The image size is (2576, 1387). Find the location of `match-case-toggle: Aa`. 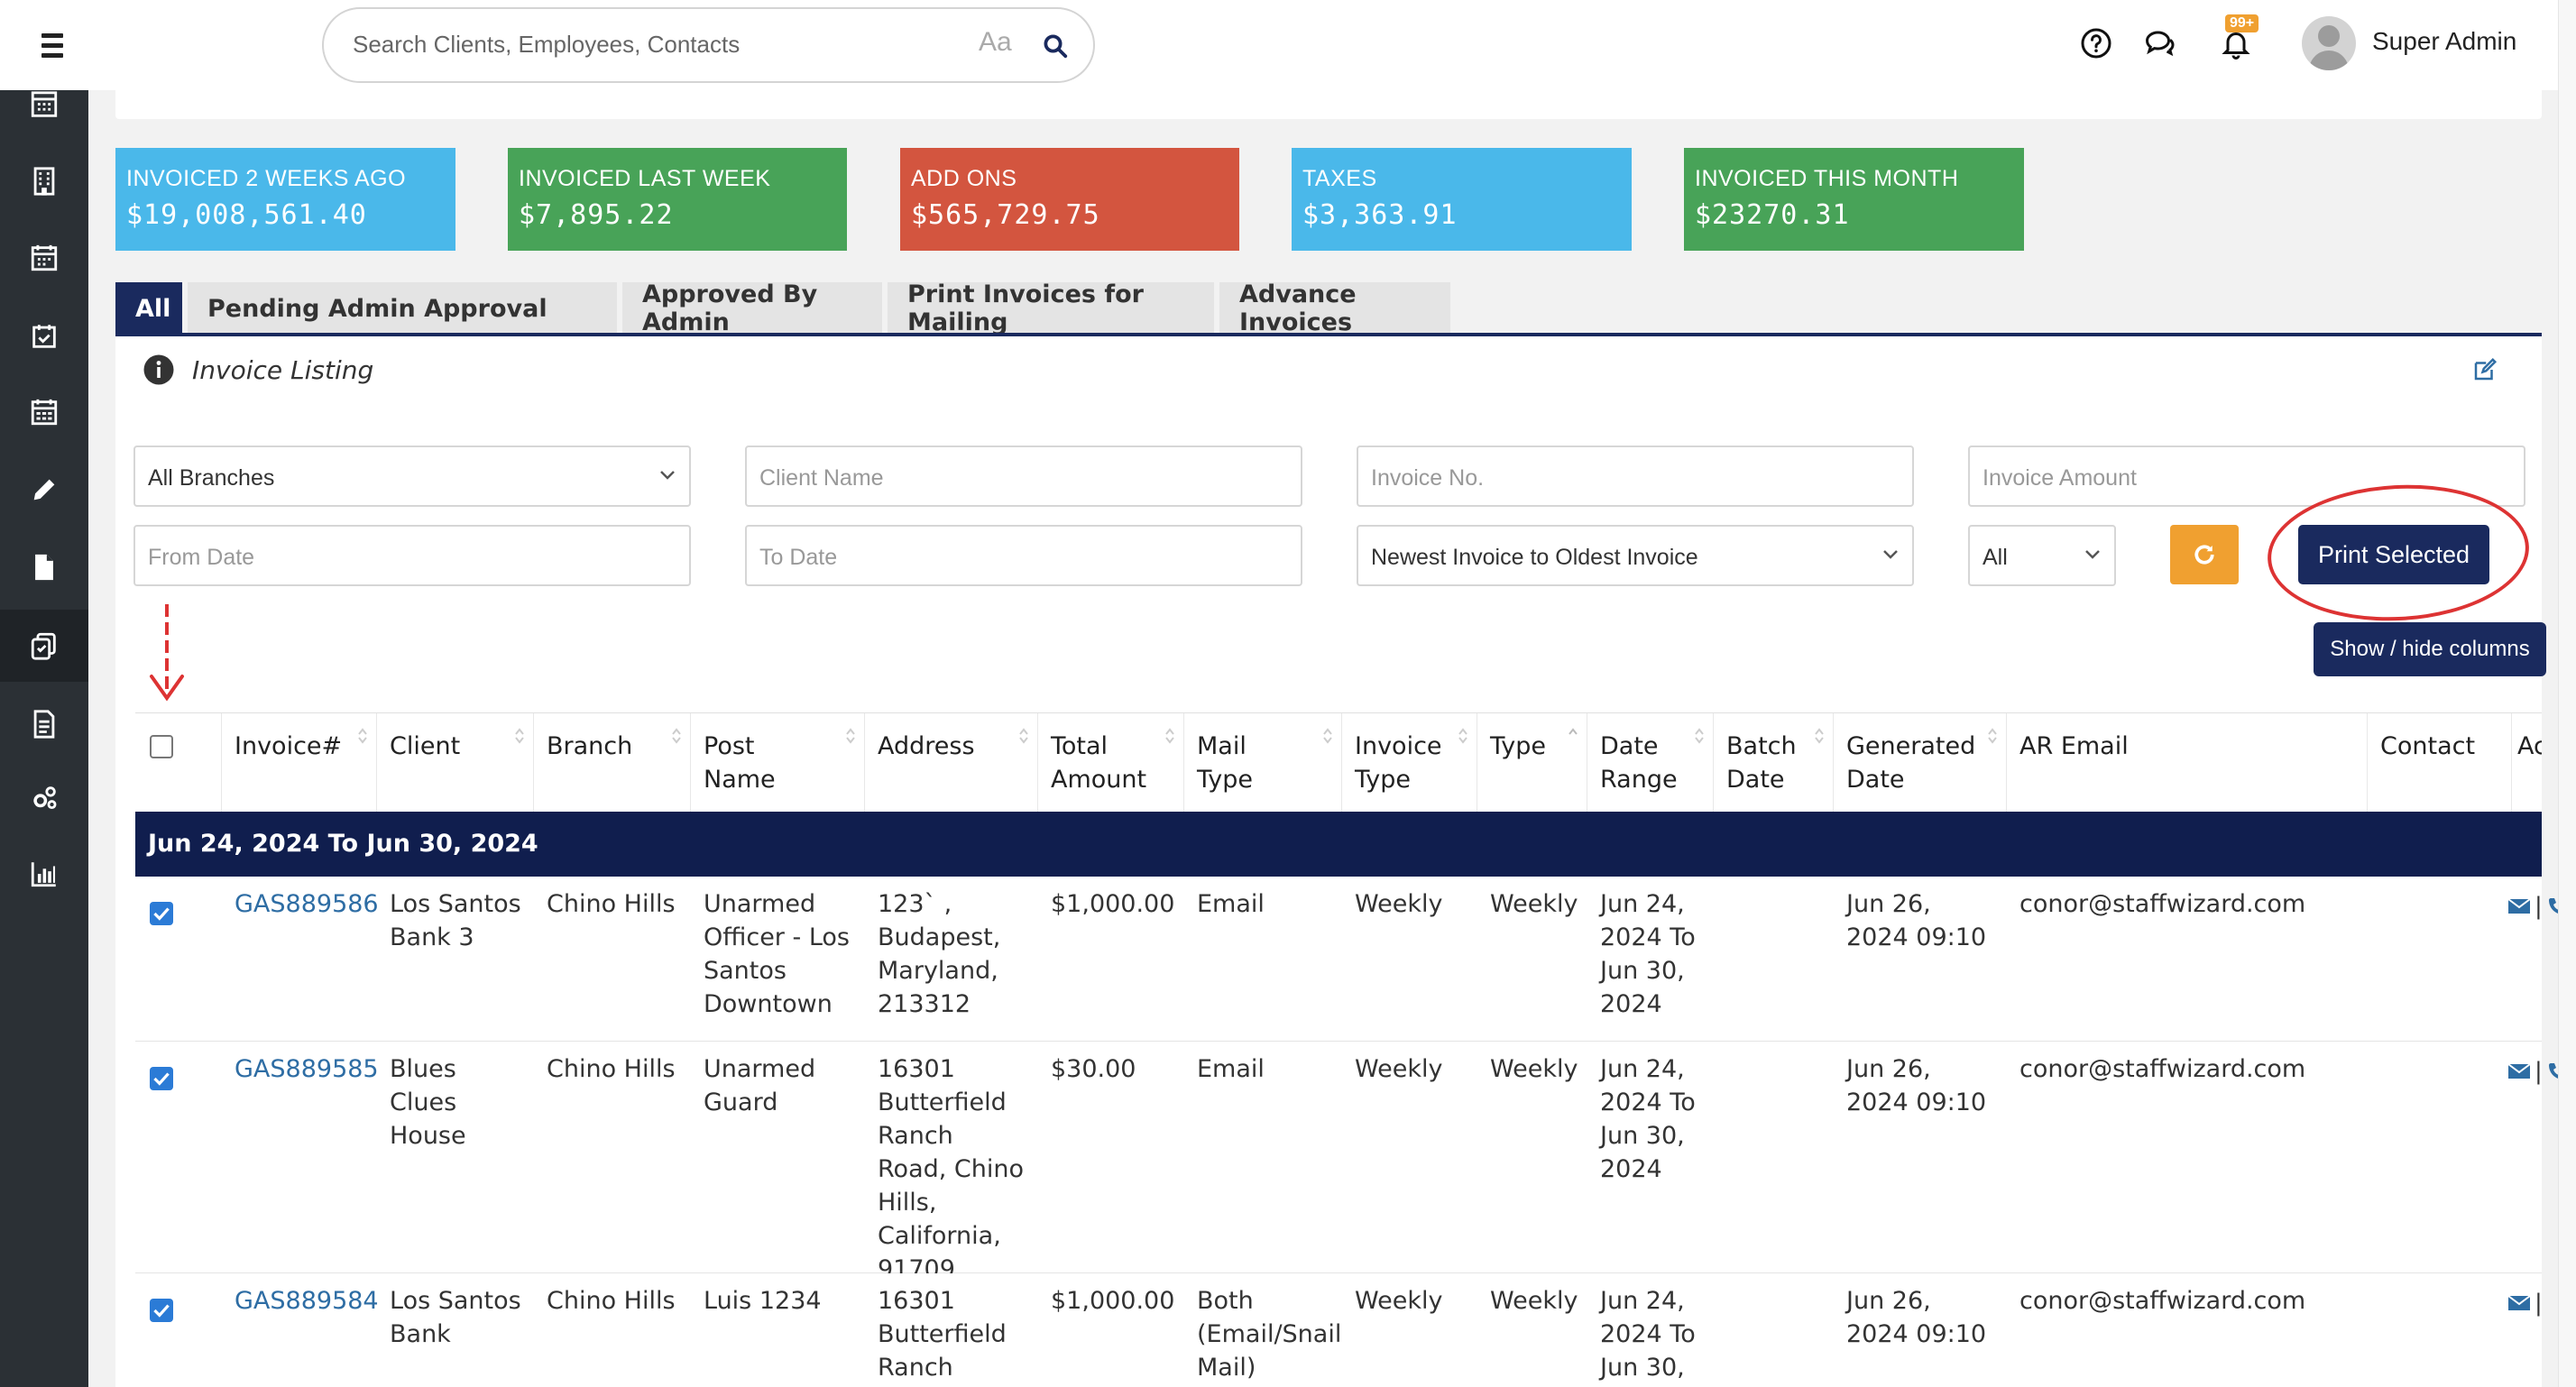

match-case-toggle: Aa is located at coordinates (996, 42).